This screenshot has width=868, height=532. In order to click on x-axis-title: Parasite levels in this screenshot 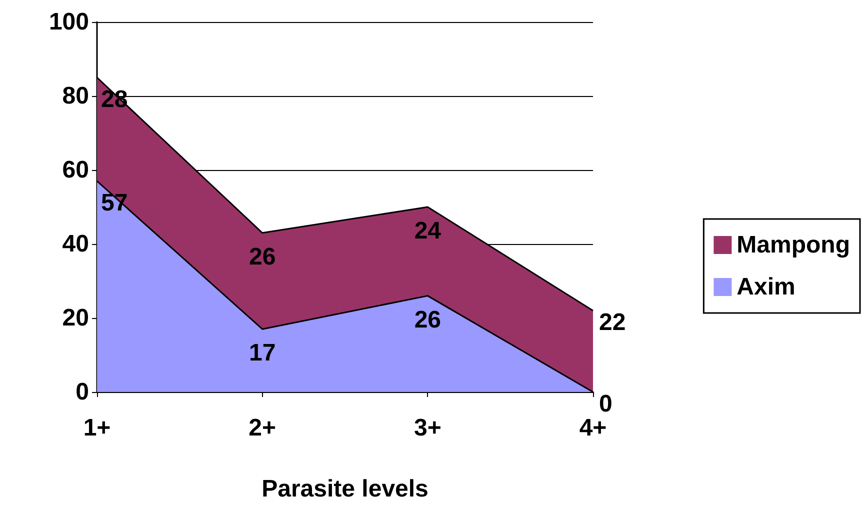, I will do `click(345, 489)`.